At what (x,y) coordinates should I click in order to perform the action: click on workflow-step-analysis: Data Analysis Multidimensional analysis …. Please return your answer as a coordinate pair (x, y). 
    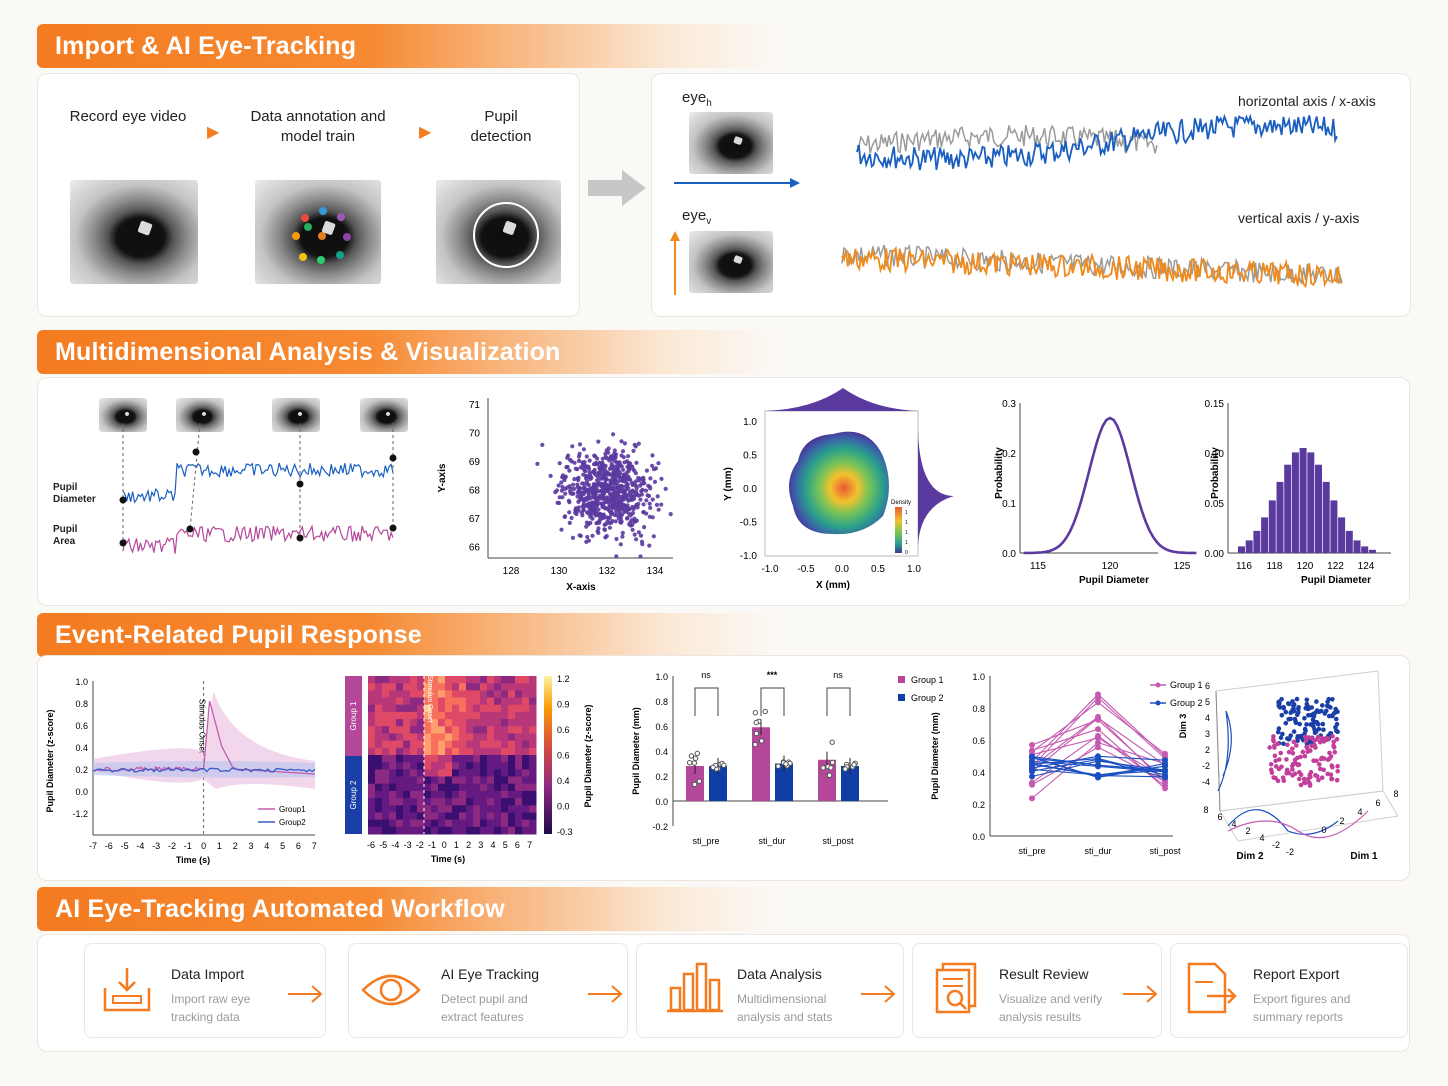
    Looking at the image, I should click on (770, 990).